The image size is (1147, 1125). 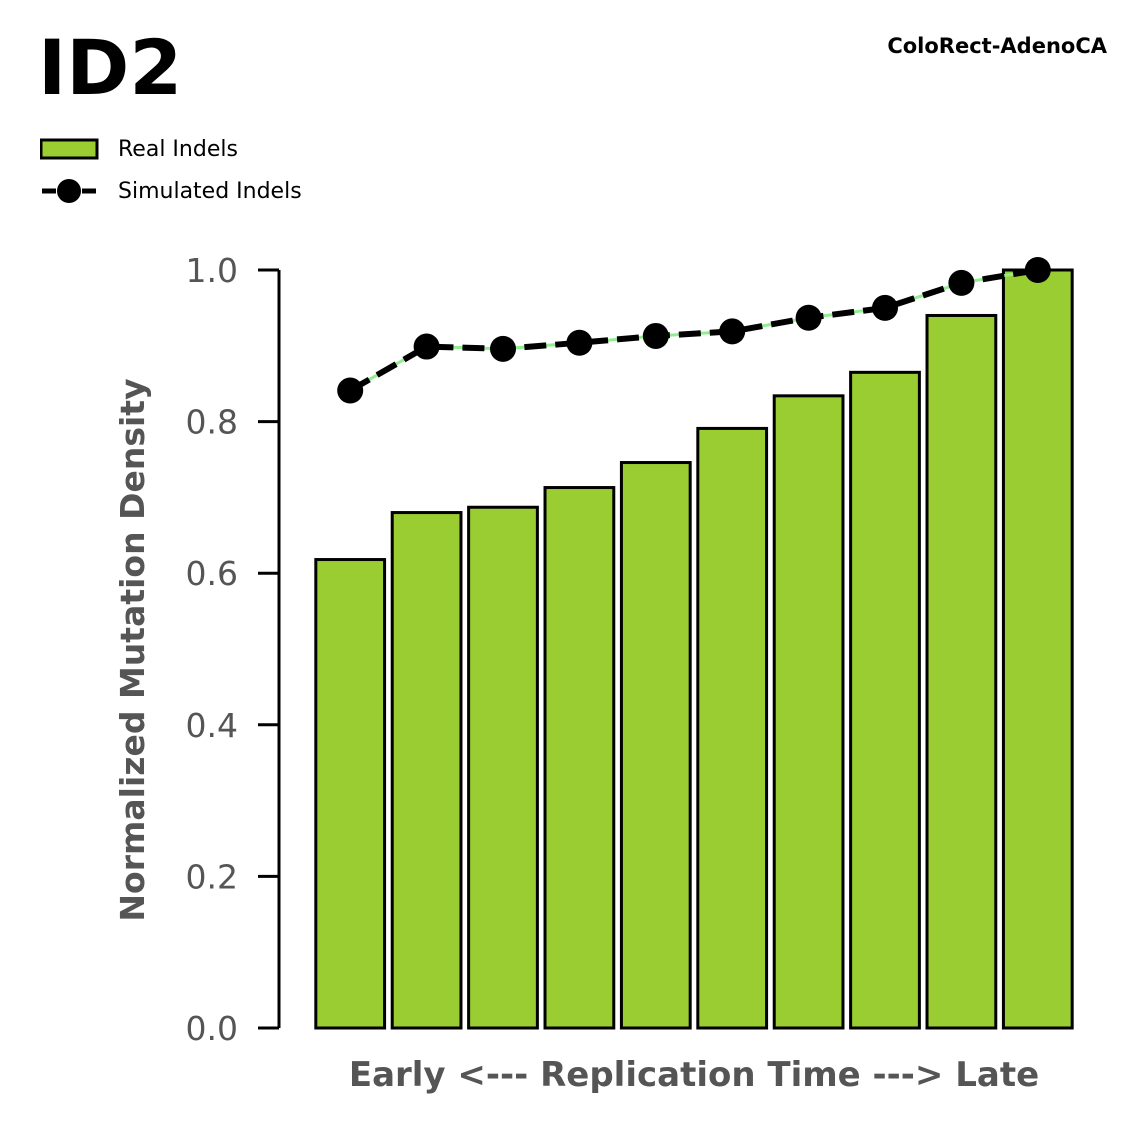 I want to click on simulated-dashed-line, so click(x=693, y=330).